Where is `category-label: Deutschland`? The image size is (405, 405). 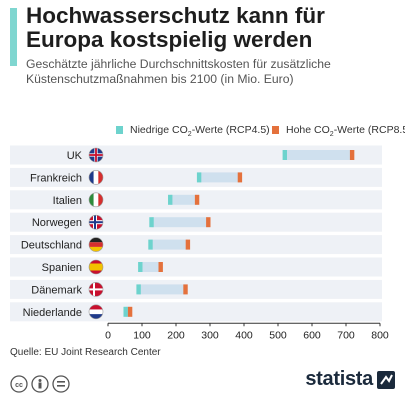
category-label: Deutschland is located at coordinates (51, 246).